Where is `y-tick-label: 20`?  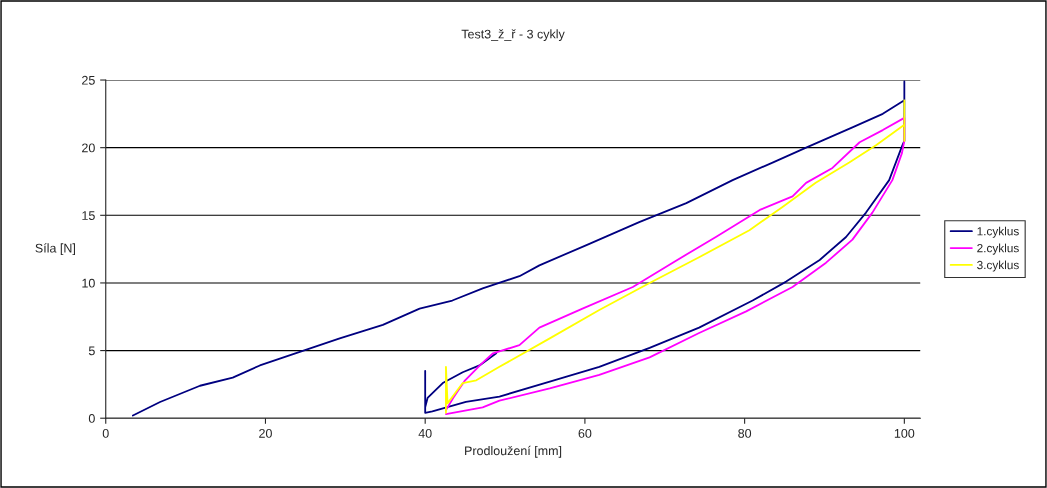
y-tick-label: 20 is located at coordinates (88, 148).